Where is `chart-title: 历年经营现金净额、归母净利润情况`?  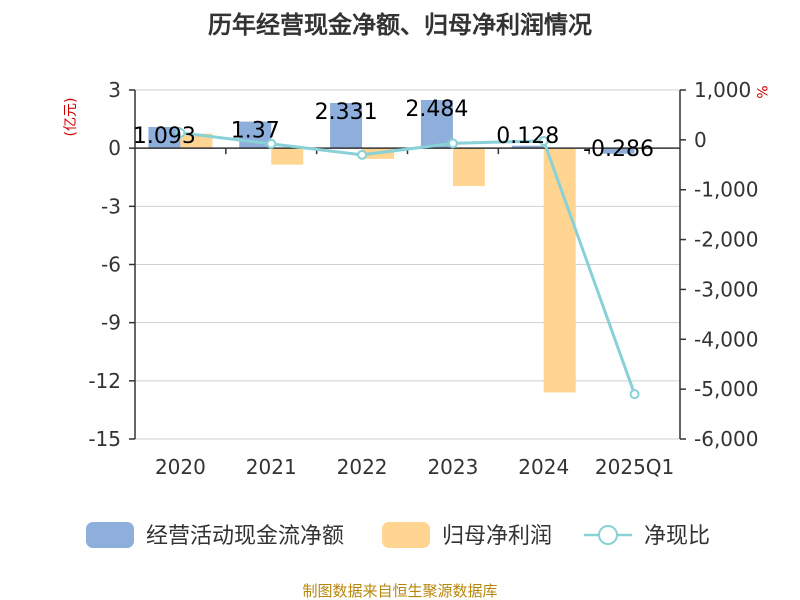 chart-title: 历年经营现金净额、归母净利润情况 is located at coordinates (400, 25).